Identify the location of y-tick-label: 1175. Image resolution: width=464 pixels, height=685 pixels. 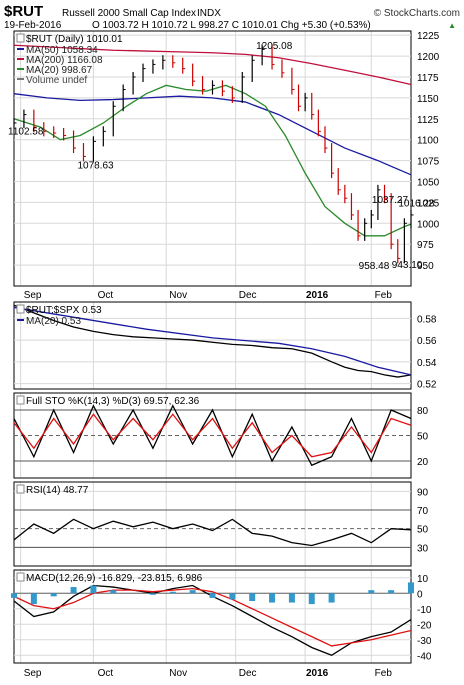
(428, 78).